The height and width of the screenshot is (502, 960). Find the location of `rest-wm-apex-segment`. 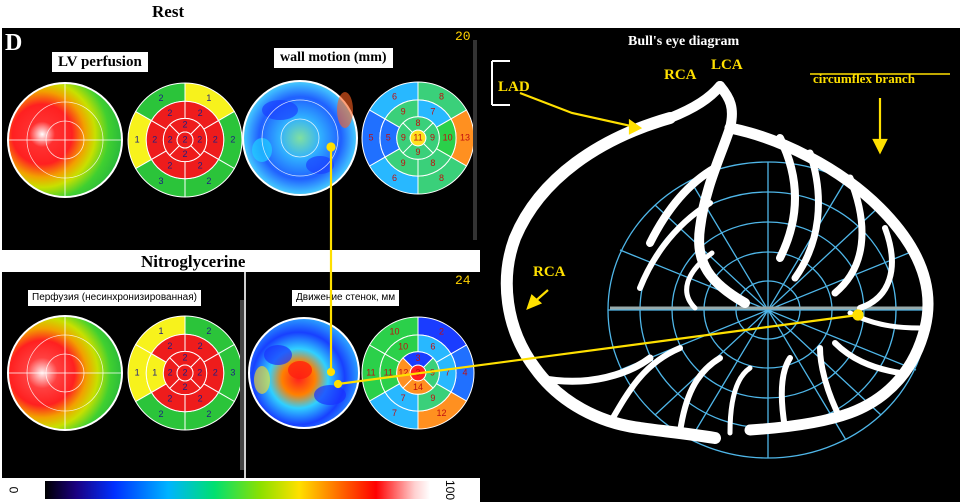

rest-wm-apex-segment is located at coordinates (418, 138).